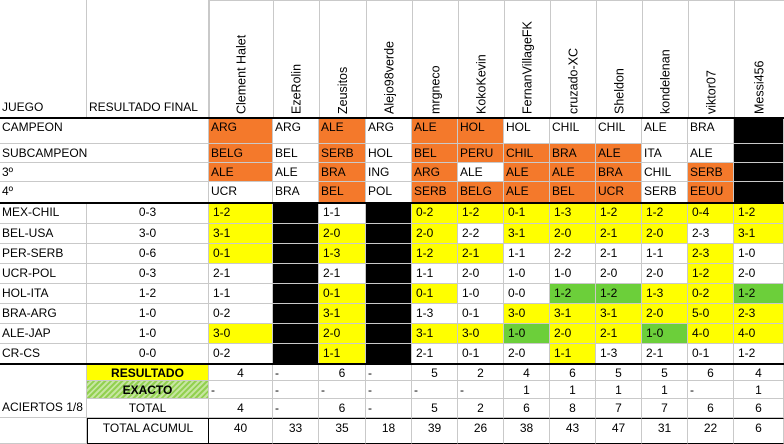  What do you see at coordinates (619, 59) in the screenshot?
I see `player-name: Sheldon` at bounding box center [619, 59].